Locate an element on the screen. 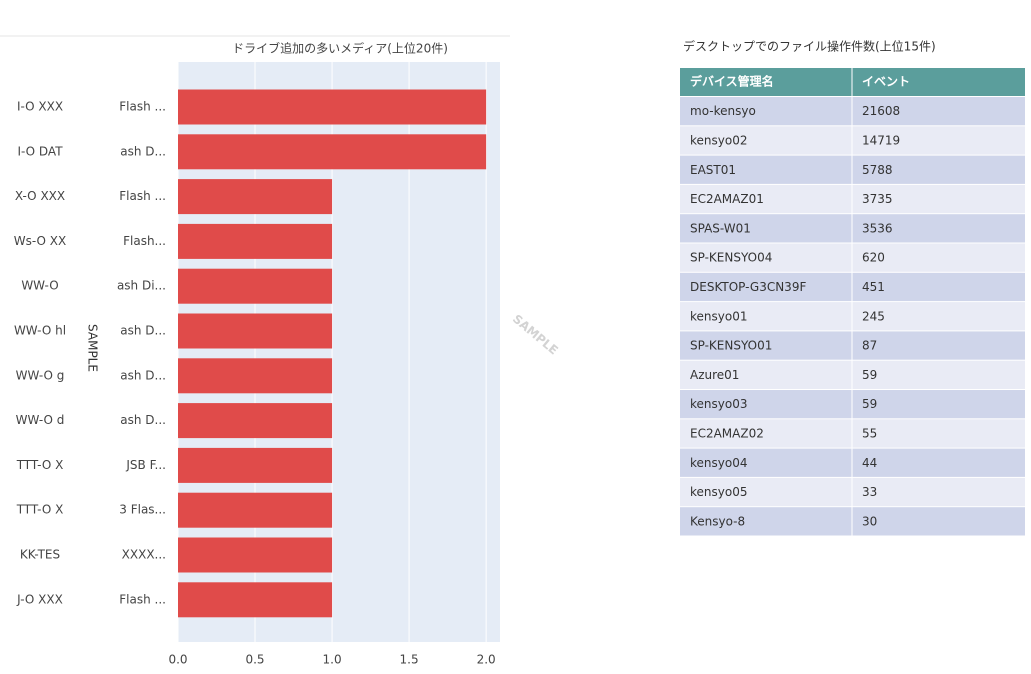 This screenshot has height=674, width=1031. table-cell: 620 is located at coordinates (873, 258).